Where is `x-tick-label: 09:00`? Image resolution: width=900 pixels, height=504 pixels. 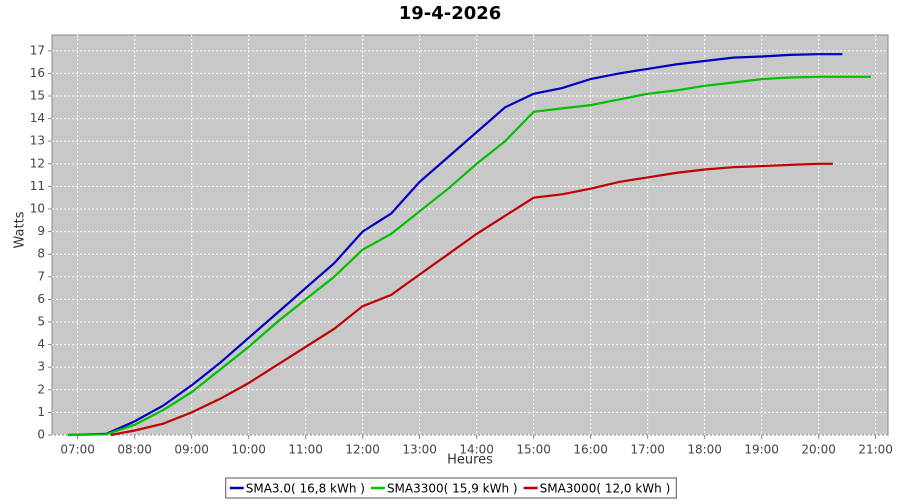 x-tick-label: 09:00 is located at coordinates (191, 450).